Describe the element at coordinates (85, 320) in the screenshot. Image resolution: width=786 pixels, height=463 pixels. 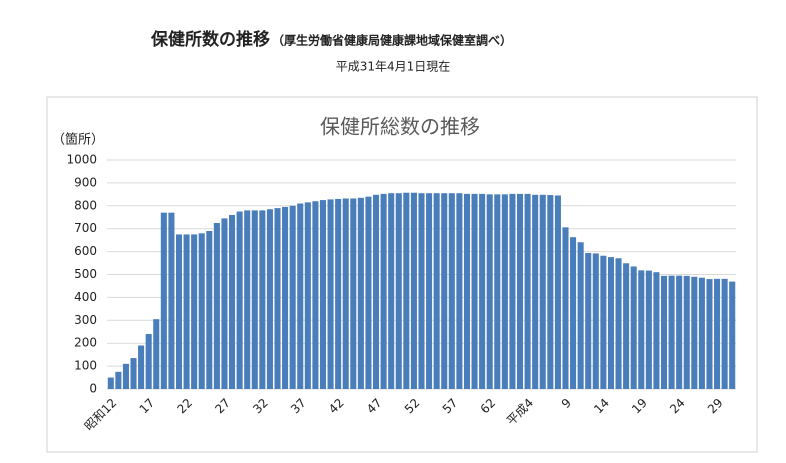
I see `y-tick-label: 300` at that location.